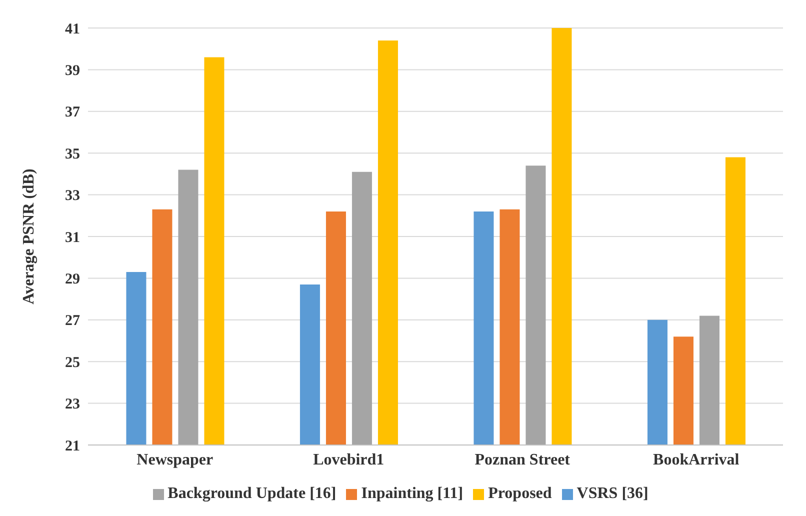 Image resolution: width=806 pixels, height=516 pixels. Describe the element at coordinates (72, 29) in the screenshot. I see `y-tick-label: 41` at that location.